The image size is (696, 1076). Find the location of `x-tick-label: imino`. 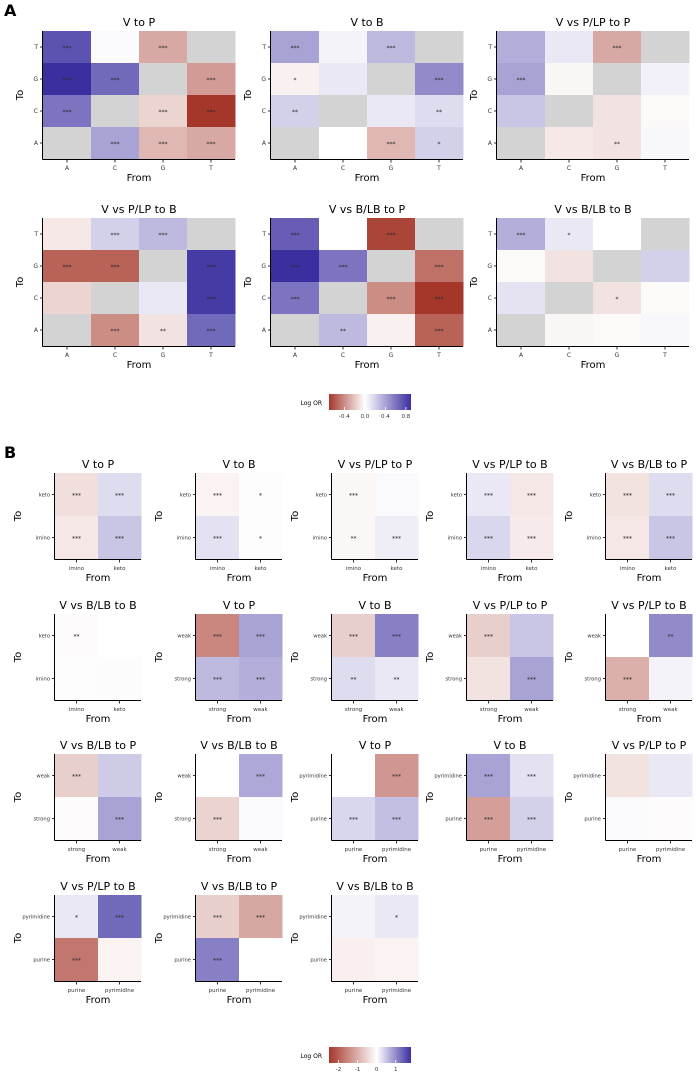

x-tick-label: imino is located at coordinates (489, 569).